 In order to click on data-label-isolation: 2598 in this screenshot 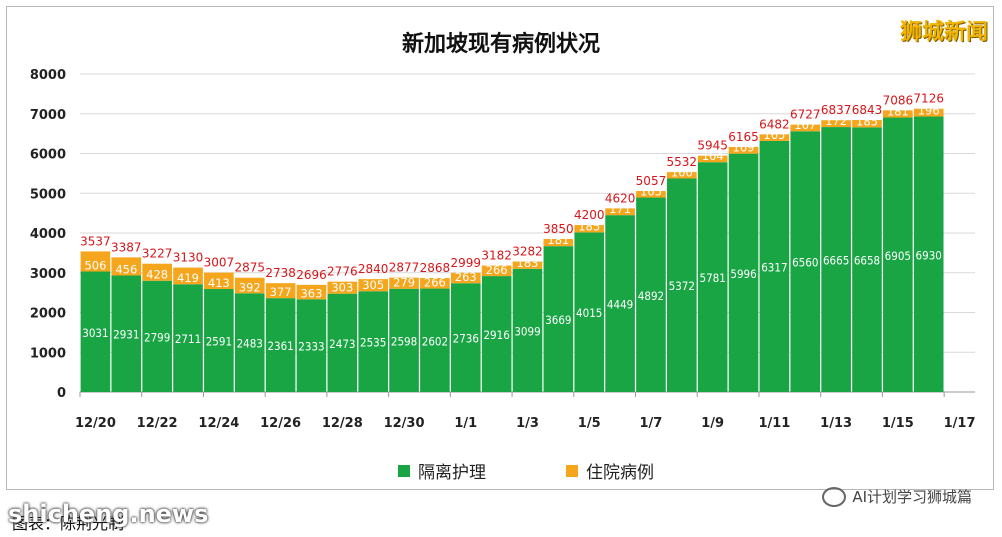, I will do `click(404, 341)`.